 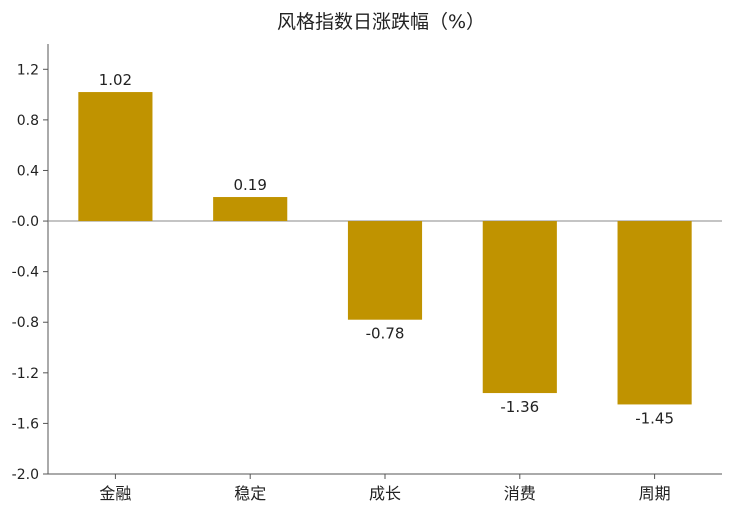 What do you see at coordinates (654, 418) in the screenshot?
I see `data-label: -1.45` at bounding box center [654, 418].